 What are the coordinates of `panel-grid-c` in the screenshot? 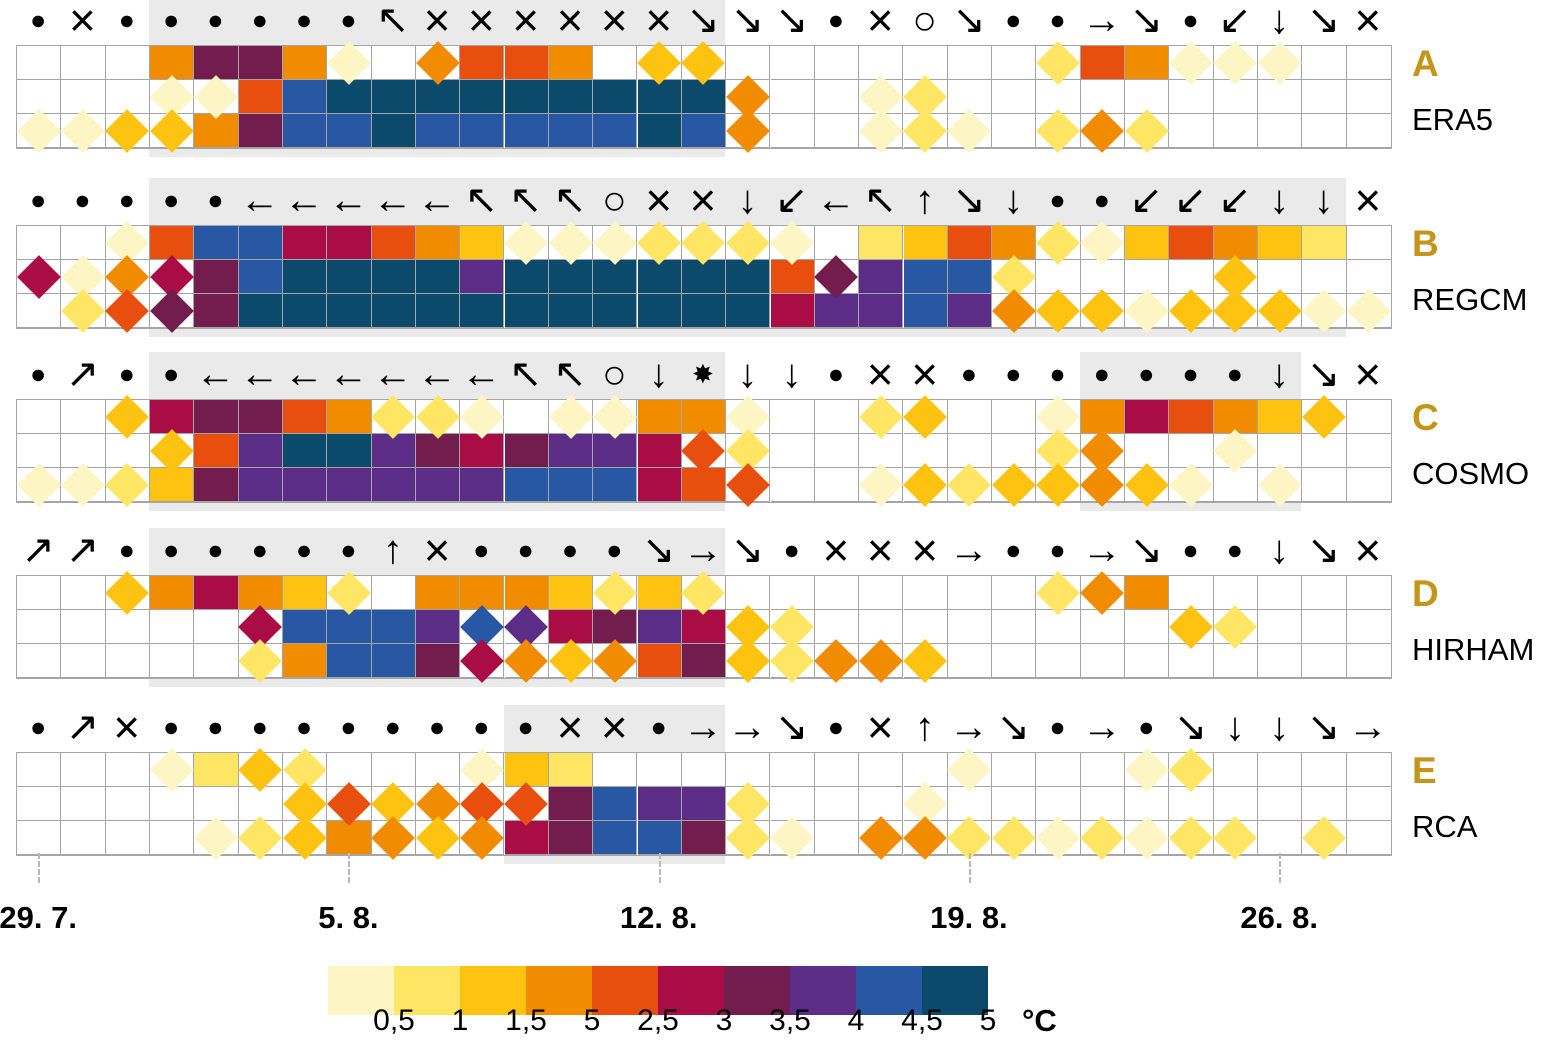 It's located at (704, 450).